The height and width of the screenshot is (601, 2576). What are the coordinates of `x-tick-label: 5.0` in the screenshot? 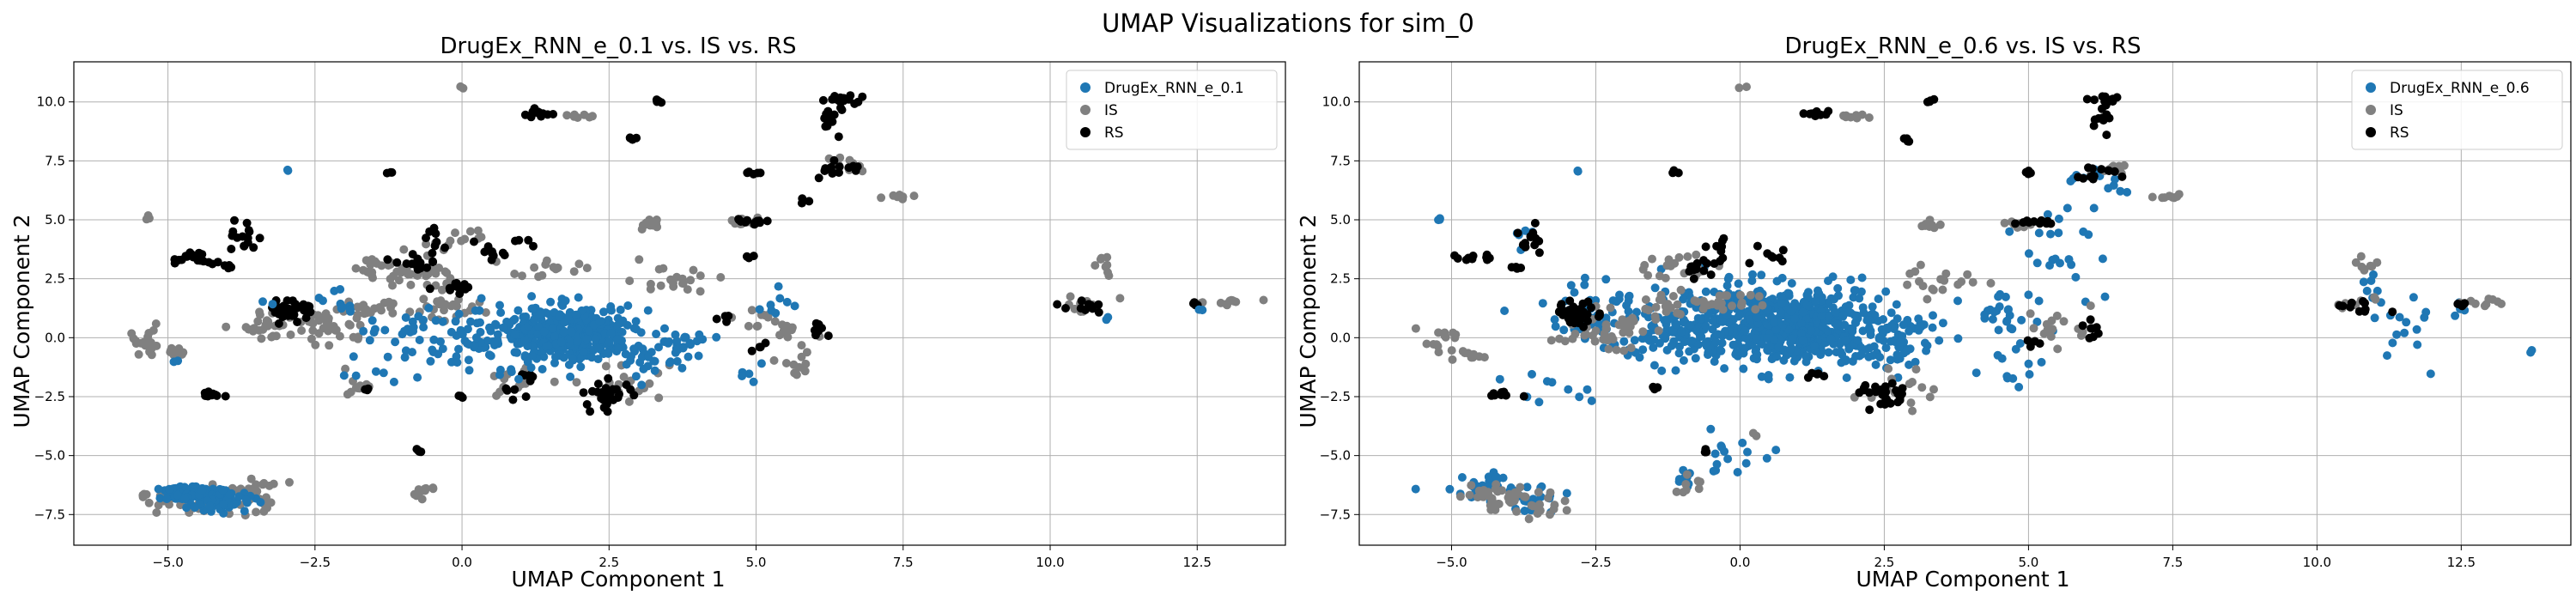 It's located at (757, 562).